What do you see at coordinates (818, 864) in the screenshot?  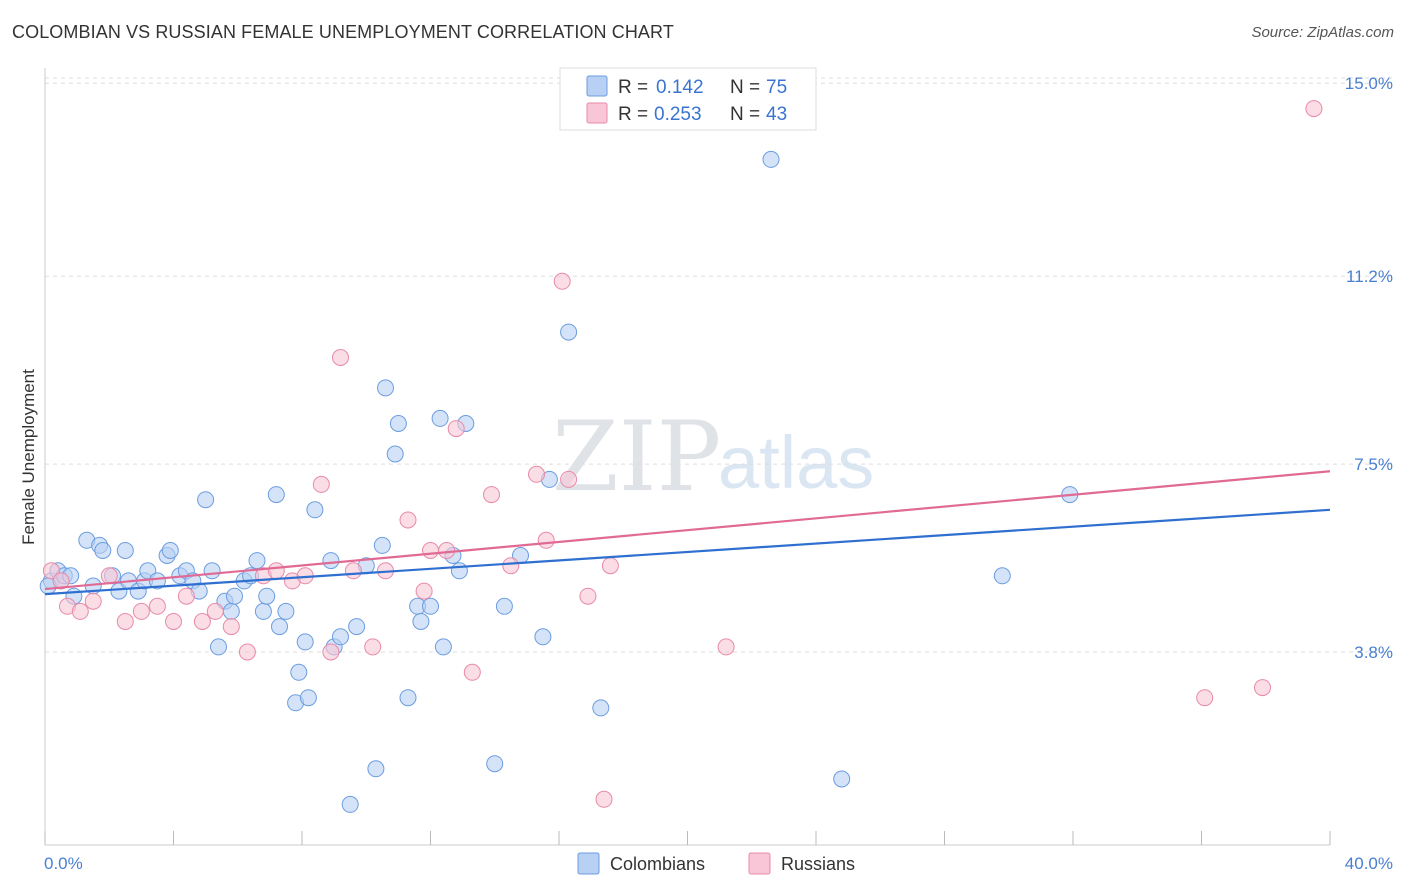 I see `bottom-legend-label-russians: Russians` at bounding box center [818, 864].